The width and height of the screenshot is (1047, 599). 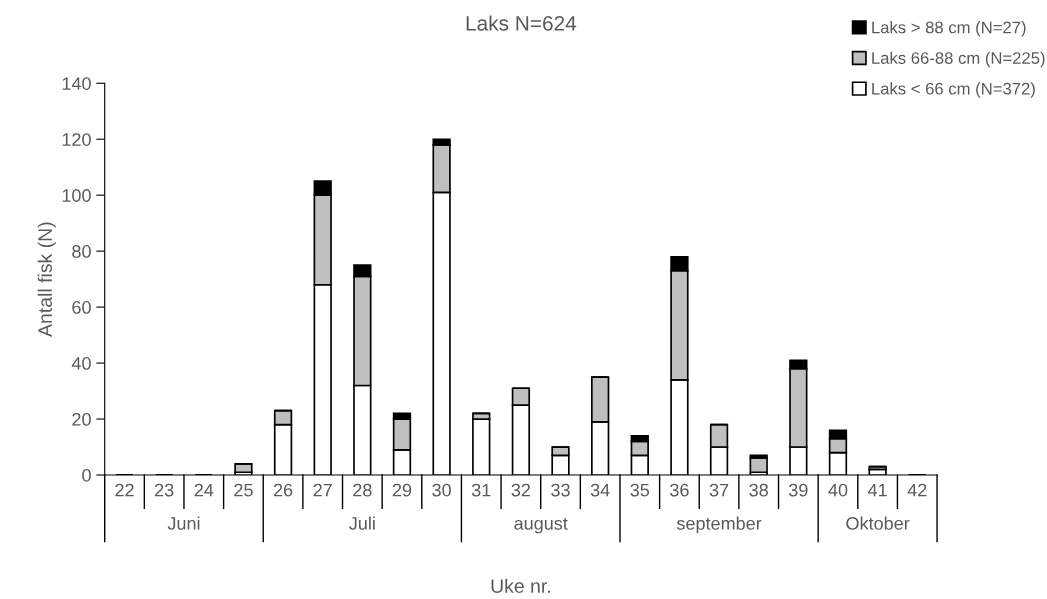 What do you see at coordinates (953, 90) in the screenshot?
I see `legend-label: Laks < 66 cm (N=372)` at bounding box center [953, 90].